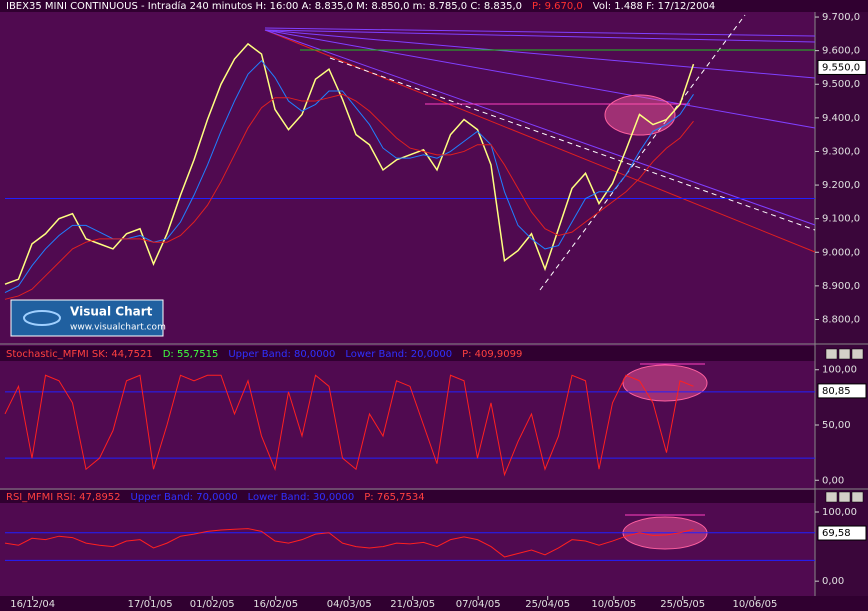 The image size is (868, 611). I want to click on window-buttons, so click(844, 425).